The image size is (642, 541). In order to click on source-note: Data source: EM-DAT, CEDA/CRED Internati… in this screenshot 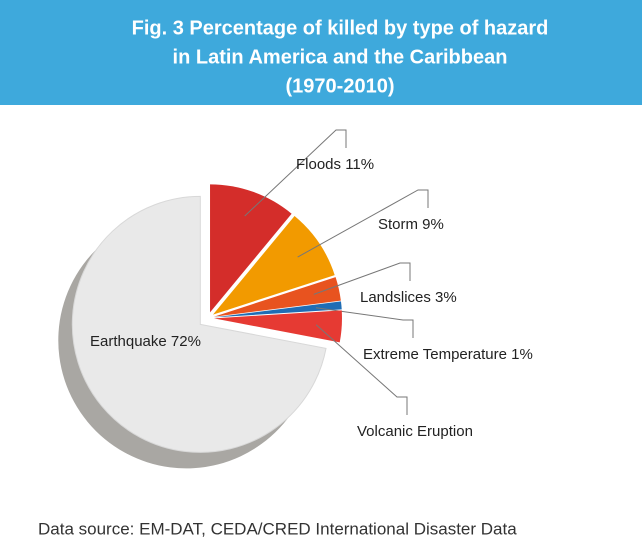, I will do `click(277, 528)`.